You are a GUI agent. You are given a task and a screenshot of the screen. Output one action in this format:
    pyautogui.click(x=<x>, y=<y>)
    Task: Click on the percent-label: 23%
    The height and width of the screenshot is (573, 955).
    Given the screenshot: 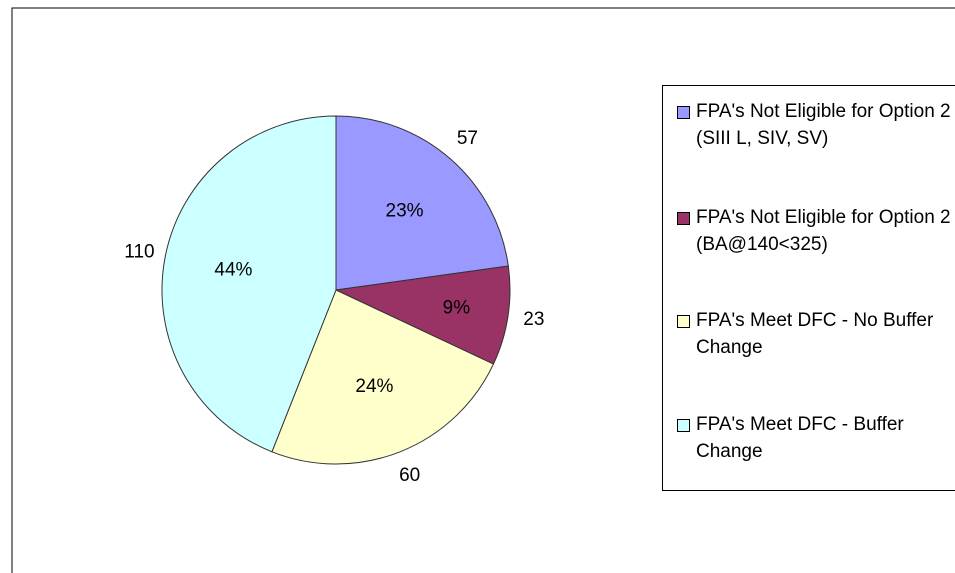 What is the action you would take?
    pyautogui.click(x=405, y=210)
    